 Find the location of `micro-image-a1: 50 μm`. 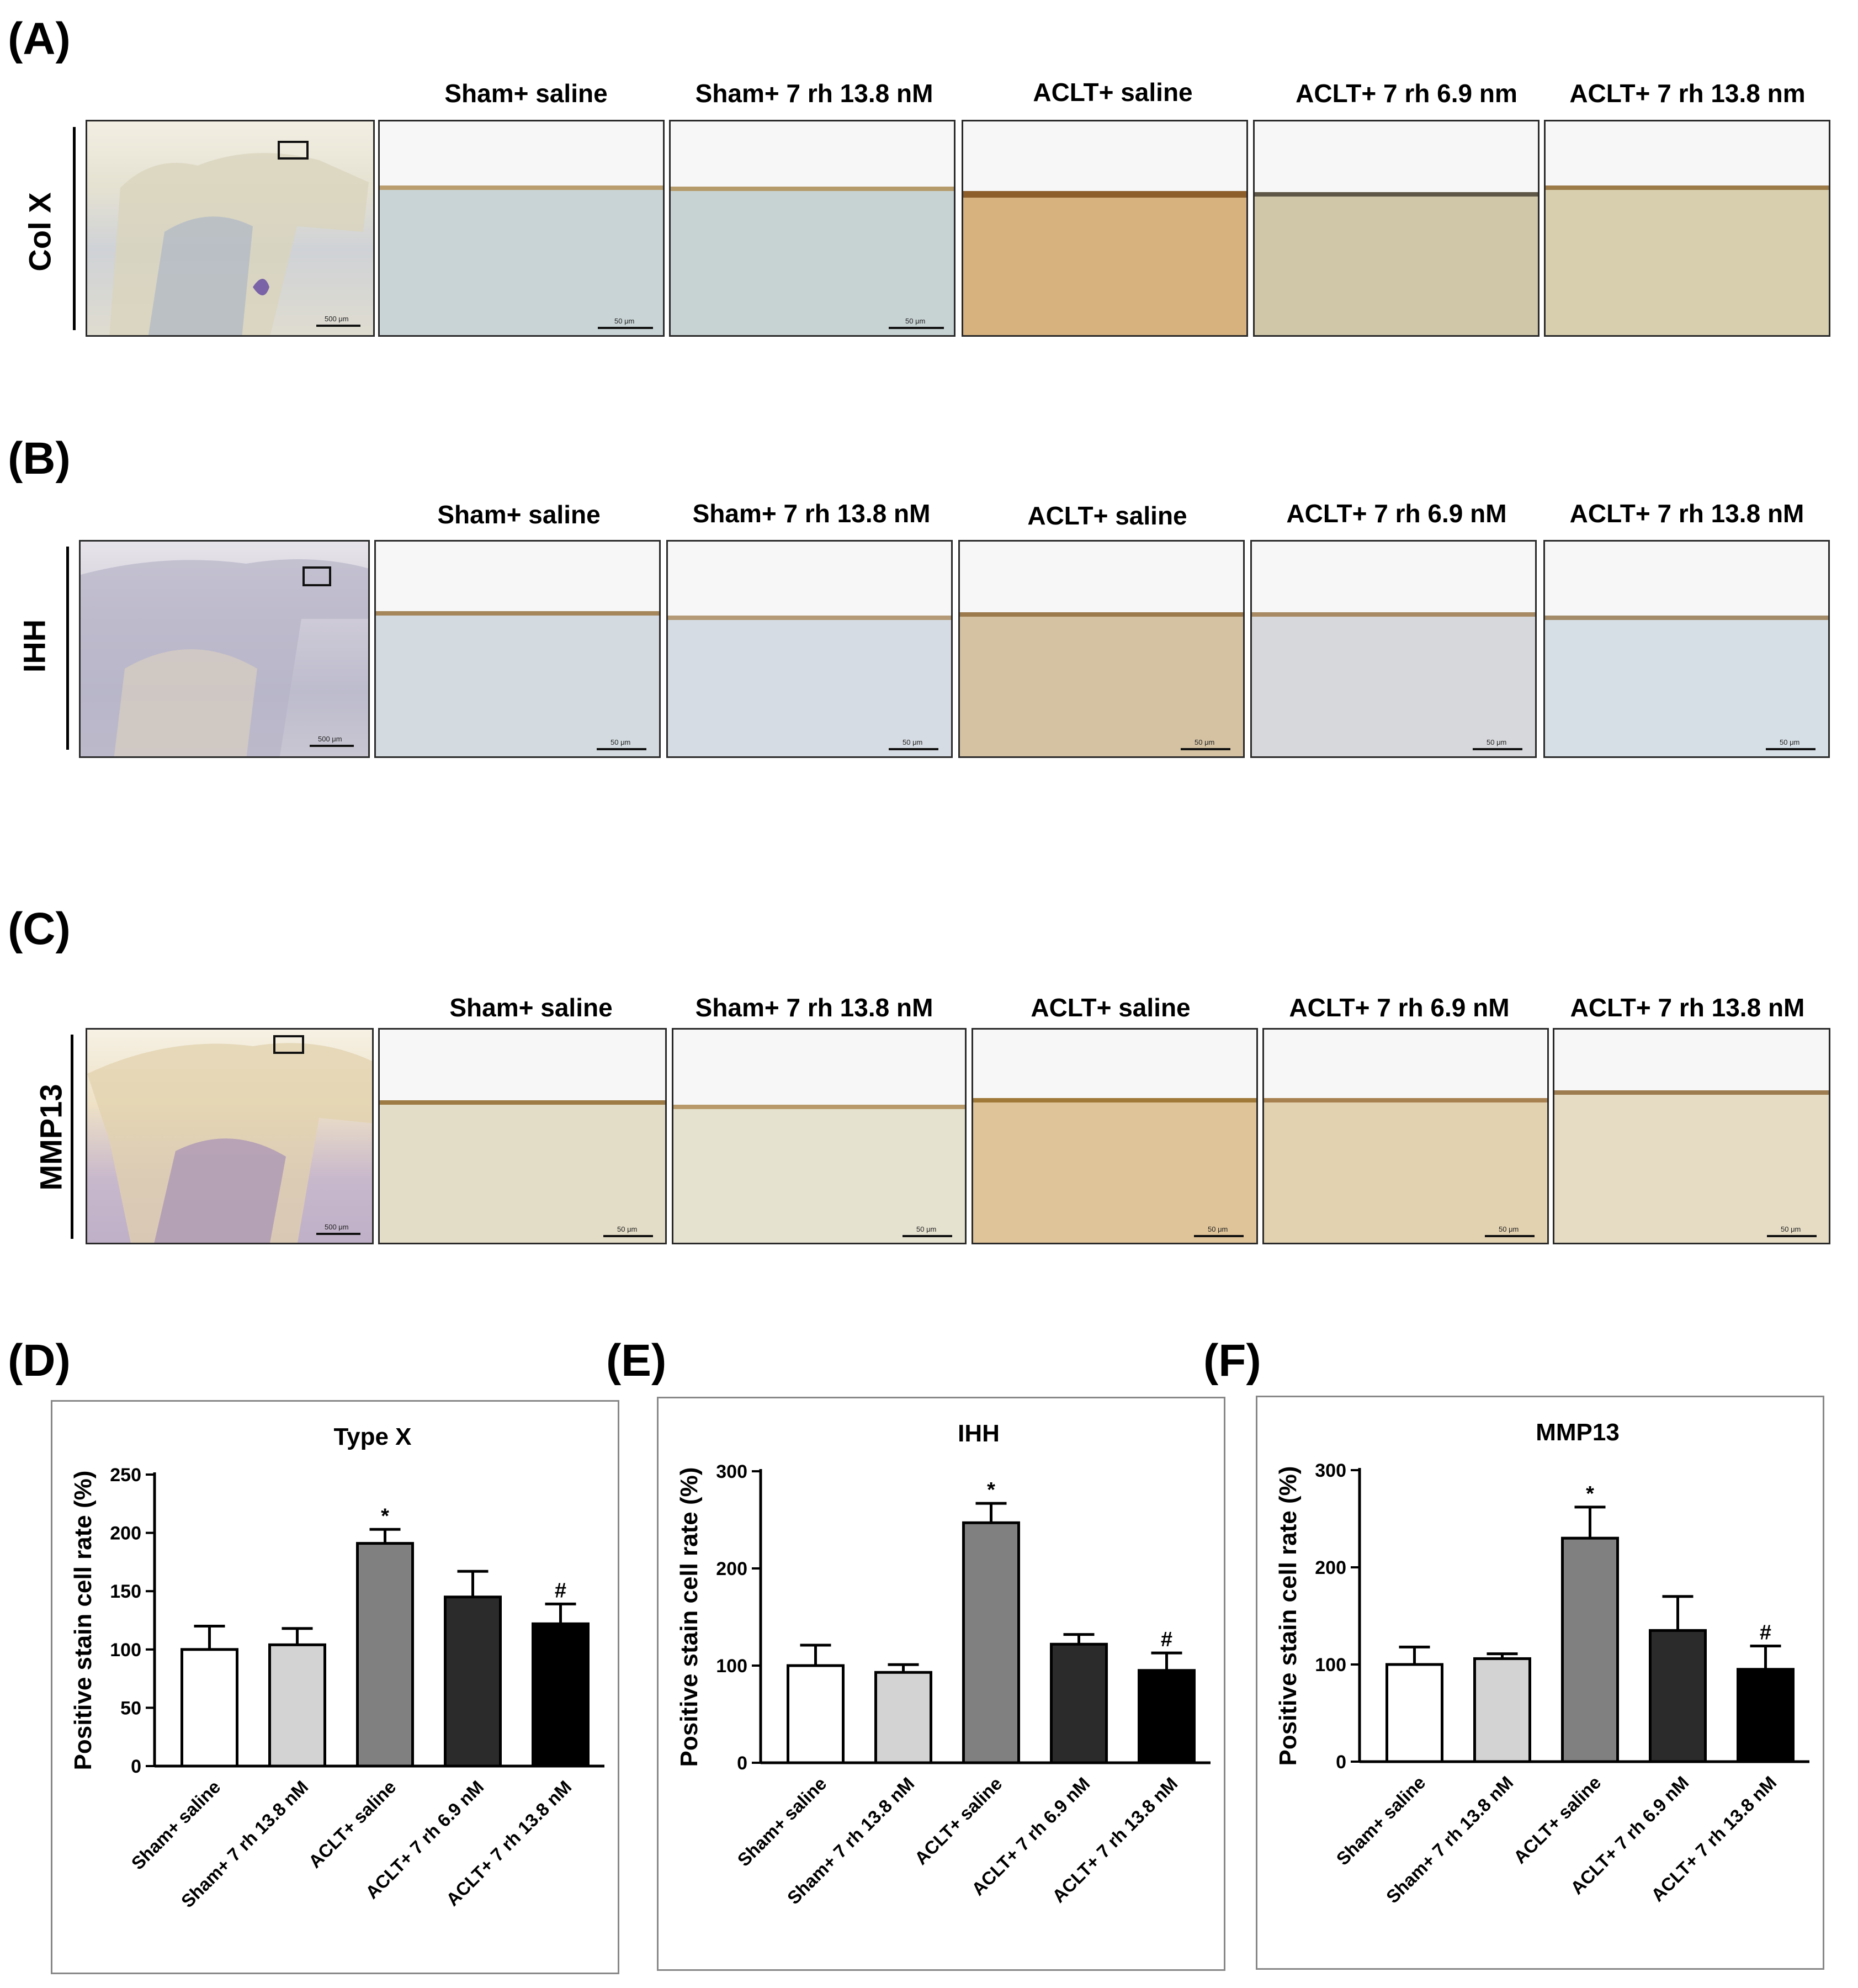

micro-image-a1: 50 μm is located at coordinates (522, 228).